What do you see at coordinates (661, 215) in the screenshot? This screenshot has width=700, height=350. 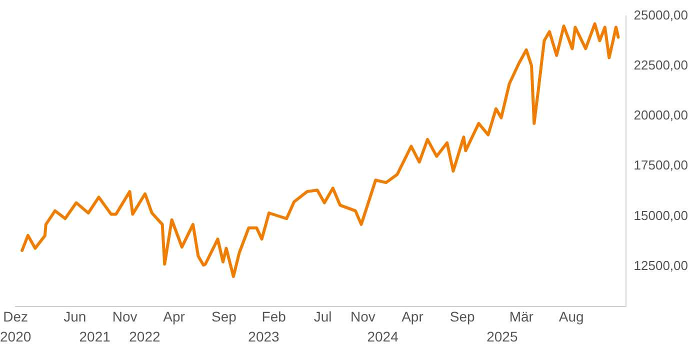 I see `y-tick-label: 15000,00` at bounding box center [661, 215].